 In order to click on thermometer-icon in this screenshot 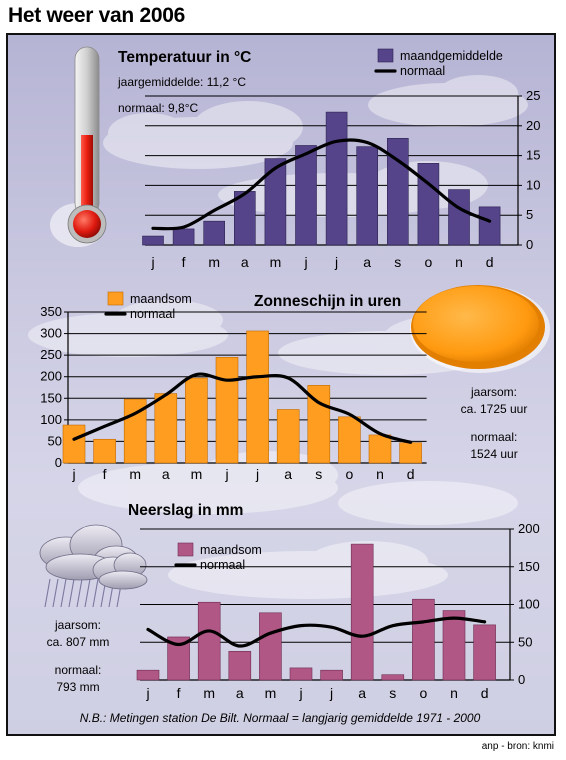, I will do `click(78, 146)`.